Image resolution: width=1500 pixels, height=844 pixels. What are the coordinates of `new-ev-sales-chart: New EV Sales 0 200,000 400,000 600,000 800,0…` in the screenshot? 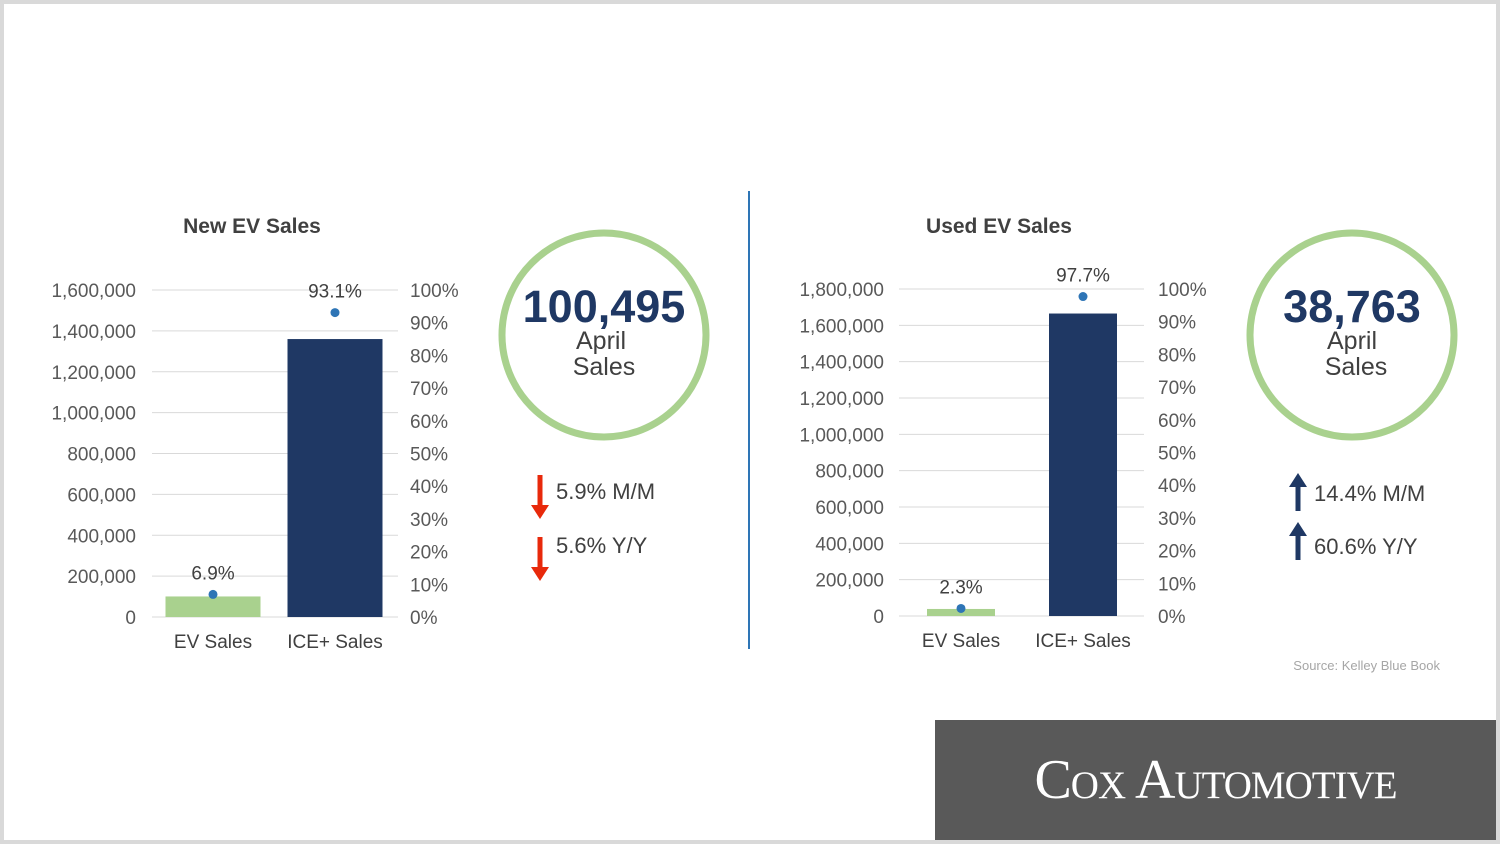 It's located at (254, 434).